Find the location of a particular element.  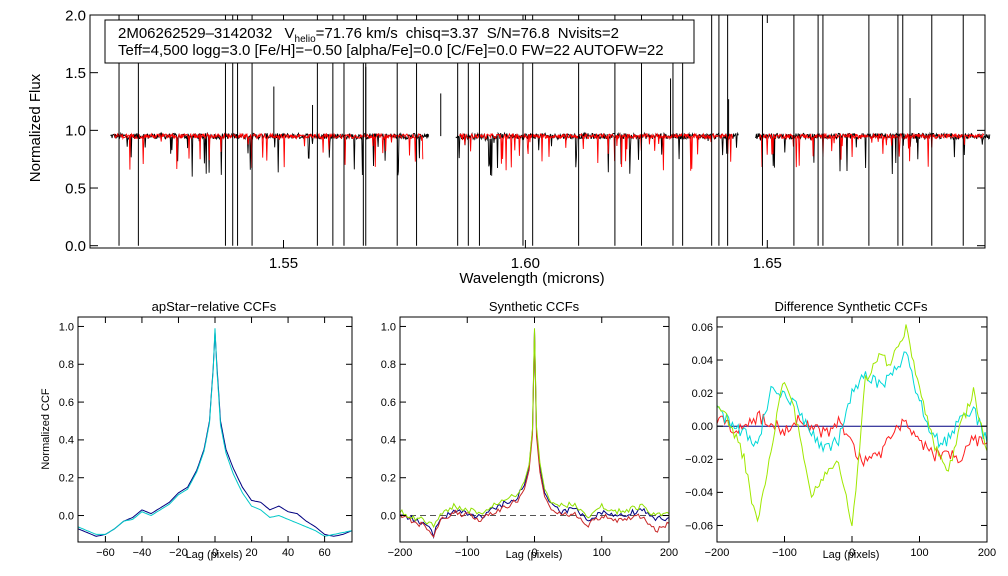

synthetic-ccf-ticks: −200 −100 0 100 200 0.0 0.2 0.4 0.6 0.8 1.0 is located at coordinates (529, 438).